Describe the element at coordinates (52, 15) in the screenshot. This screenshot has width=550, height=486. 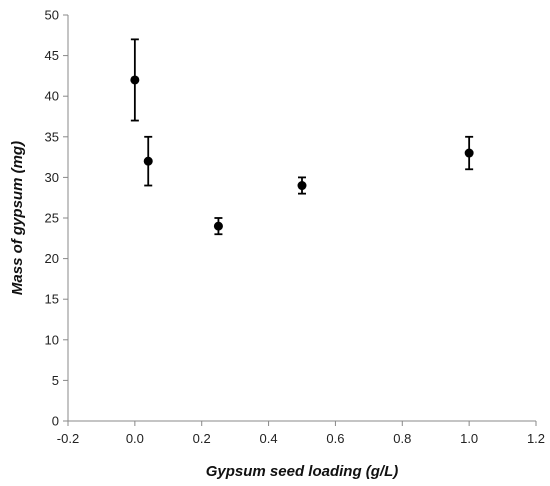
I see `y-tick-label: 50` at that location.